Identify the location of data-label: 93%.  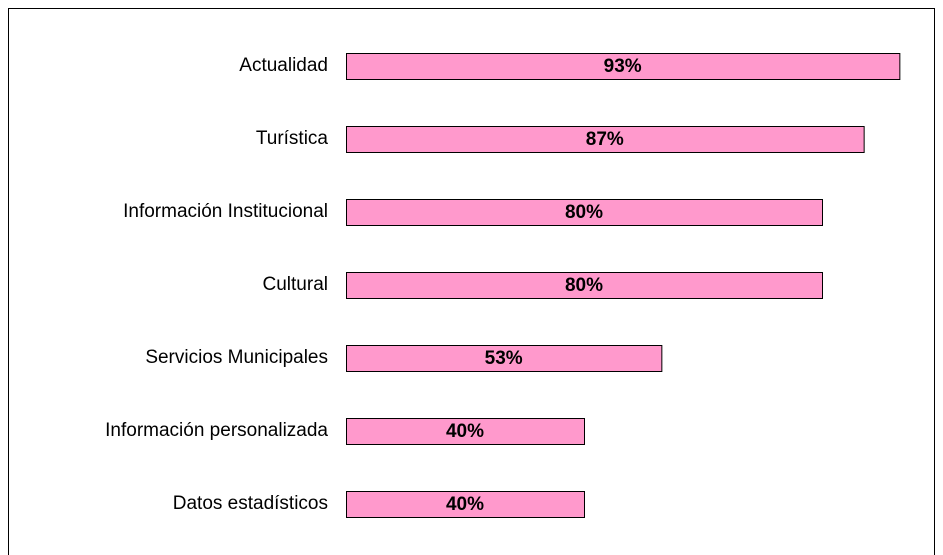
(623, 66).